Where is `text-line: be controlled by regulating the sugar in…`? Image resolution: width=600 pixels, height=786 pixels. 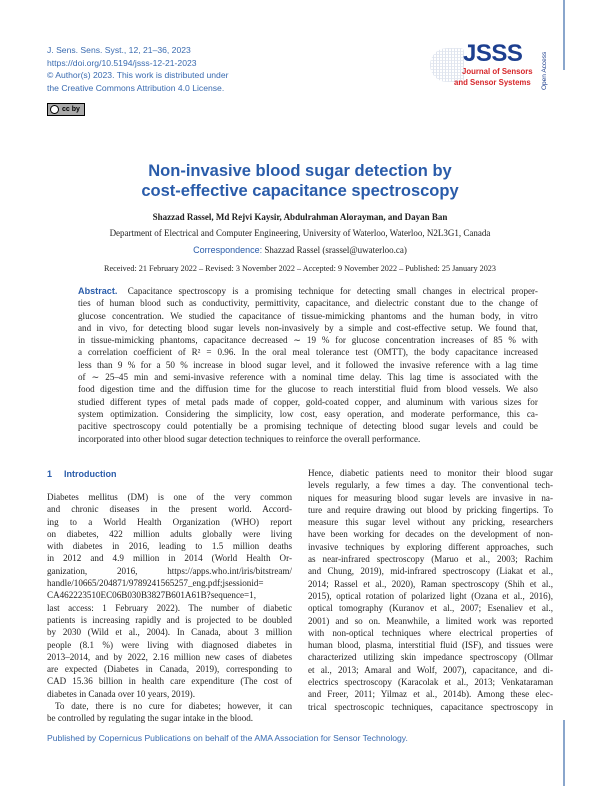 text-line: be controlled by regulating the sugar in… is located at coordinates (150, 718).